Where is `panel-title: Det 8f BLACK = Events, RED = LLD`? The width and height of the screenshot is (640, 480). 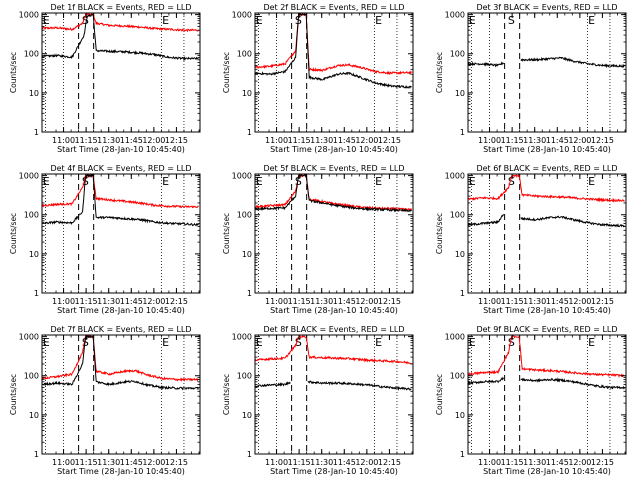
panel-title: Det 8f BLACK = Events, RED = LLD is located at coordinates (333, 329).